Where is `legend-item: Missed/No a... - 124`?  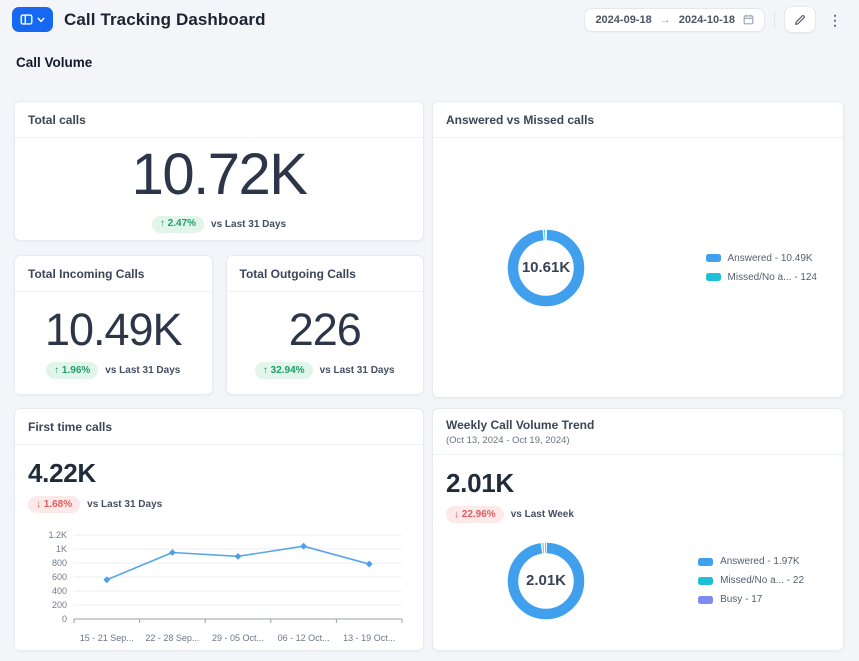 legend-item: Missed/No a... - 124 is located at coordinates (761, 277).